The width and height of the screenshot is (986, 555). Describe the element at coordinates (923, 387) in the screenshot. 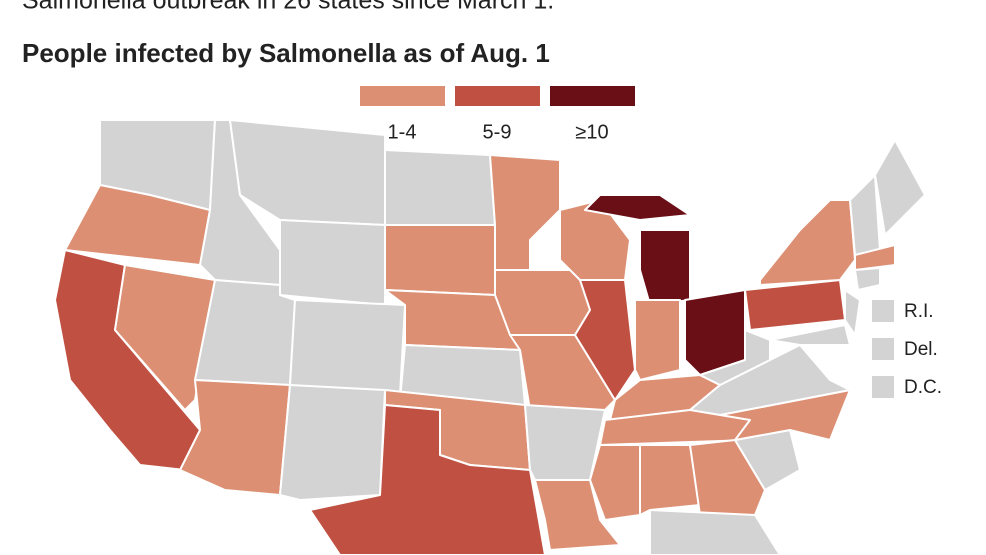

I see `small-state-label: D.C.` at that location.